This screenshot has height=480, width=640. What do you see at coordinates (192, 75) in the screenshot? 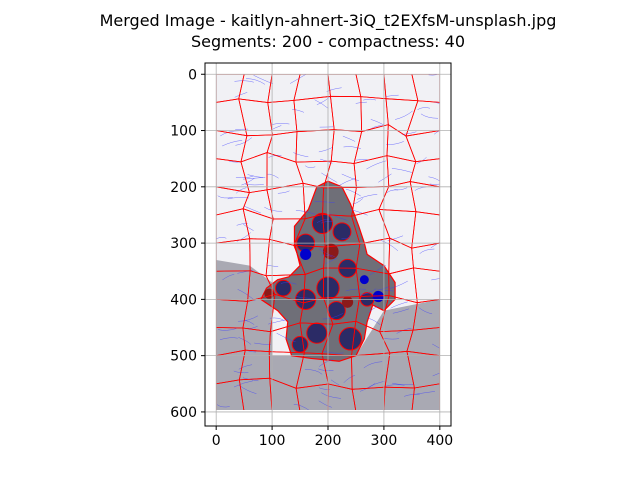
I see `y-tick-label: 0` at bounding box center [192, 75].